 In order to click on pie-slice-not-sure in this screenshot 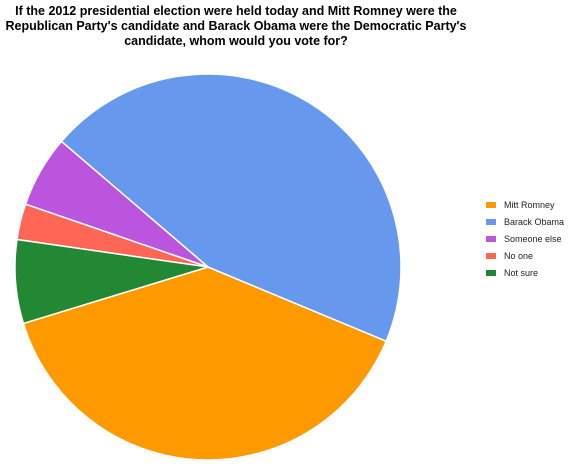, I will do `click(111, 281)`.